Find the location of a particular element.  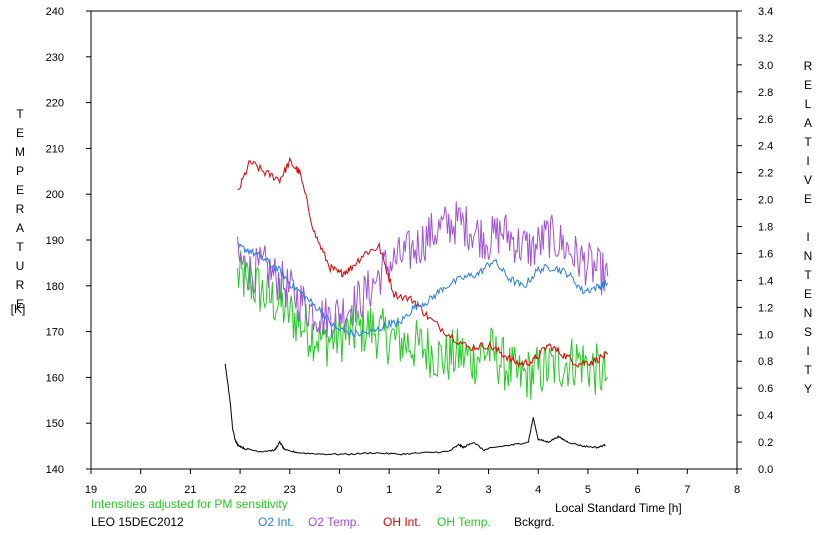

left-tick-label: 210 is located at coordinates (55, 149).